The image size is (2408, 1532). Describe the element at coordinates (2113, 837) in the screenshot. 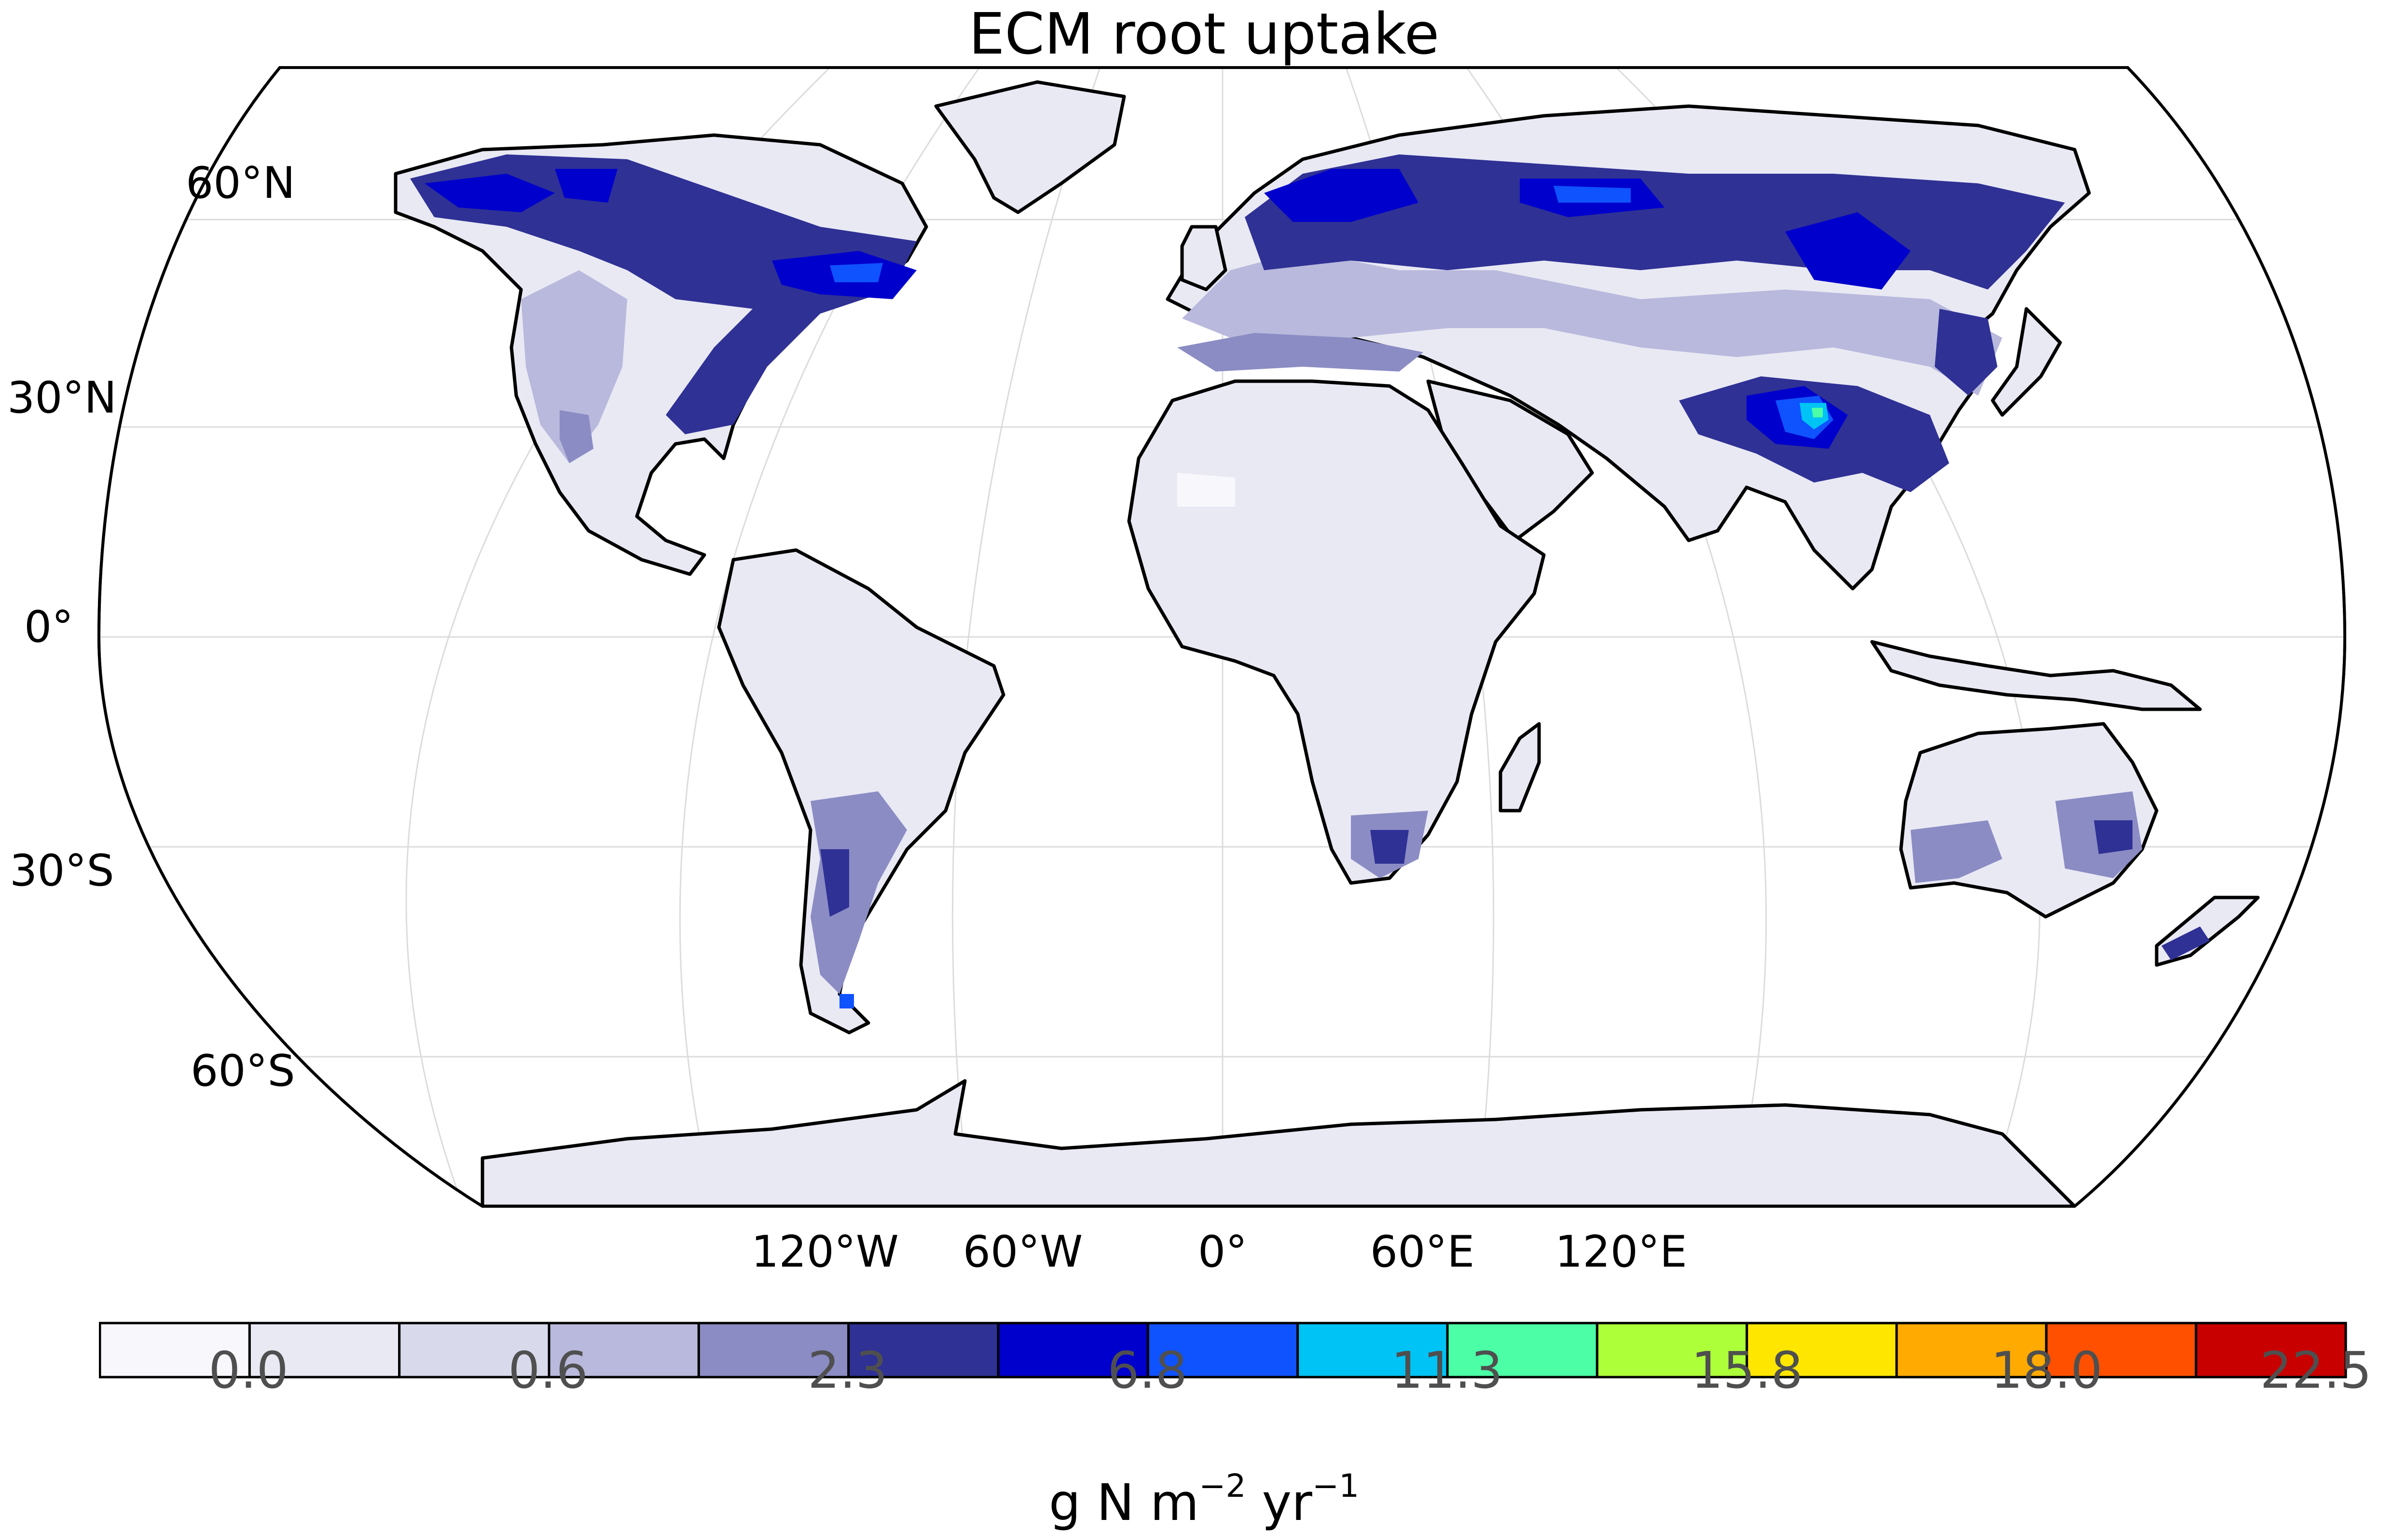

I see `contour-australia-e-high` at that location.